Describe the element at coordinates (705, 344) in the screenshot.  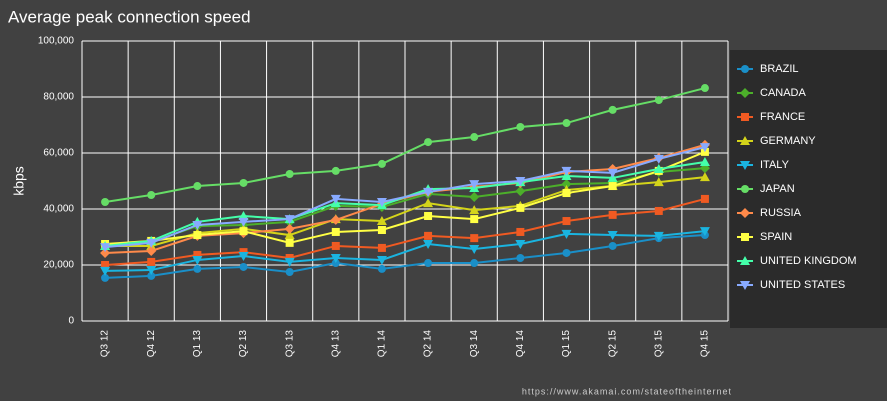
I see `x-tick-label: Q4 15` at that location.